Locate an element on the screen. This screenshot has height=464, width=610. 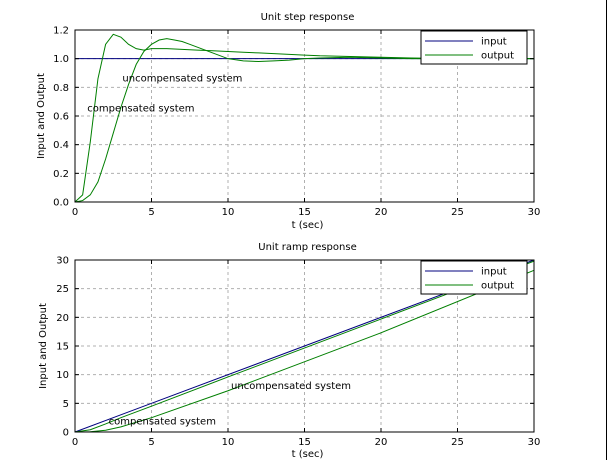
y-tick-label: 5 is located at coordinates (66, 404).